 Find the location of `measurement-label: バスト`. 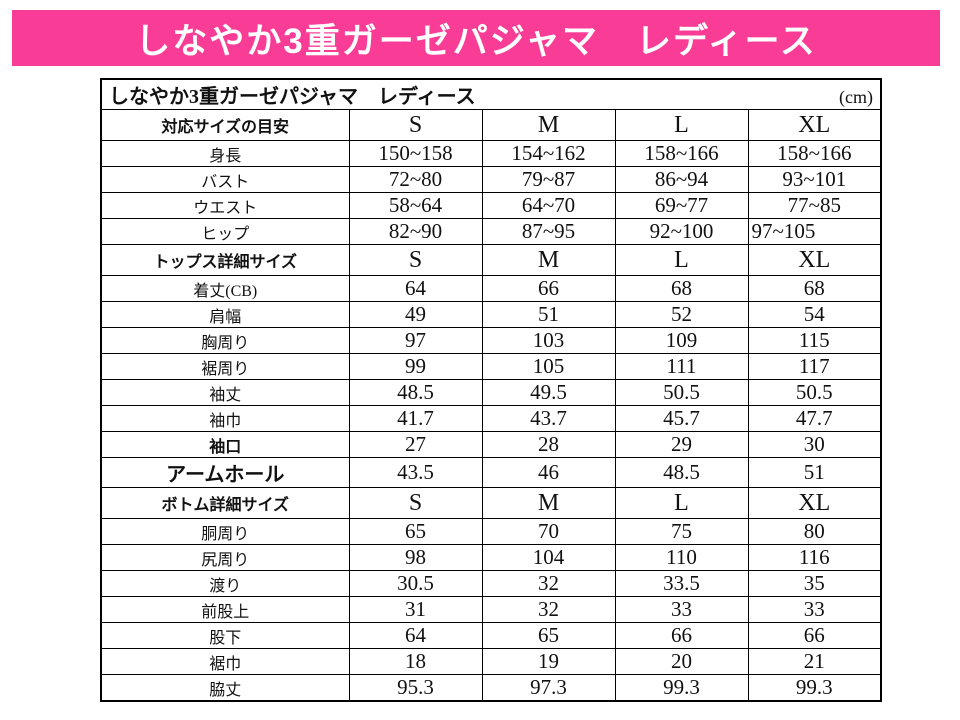

measurement-label: バスト is located at coordinates (225, 179).